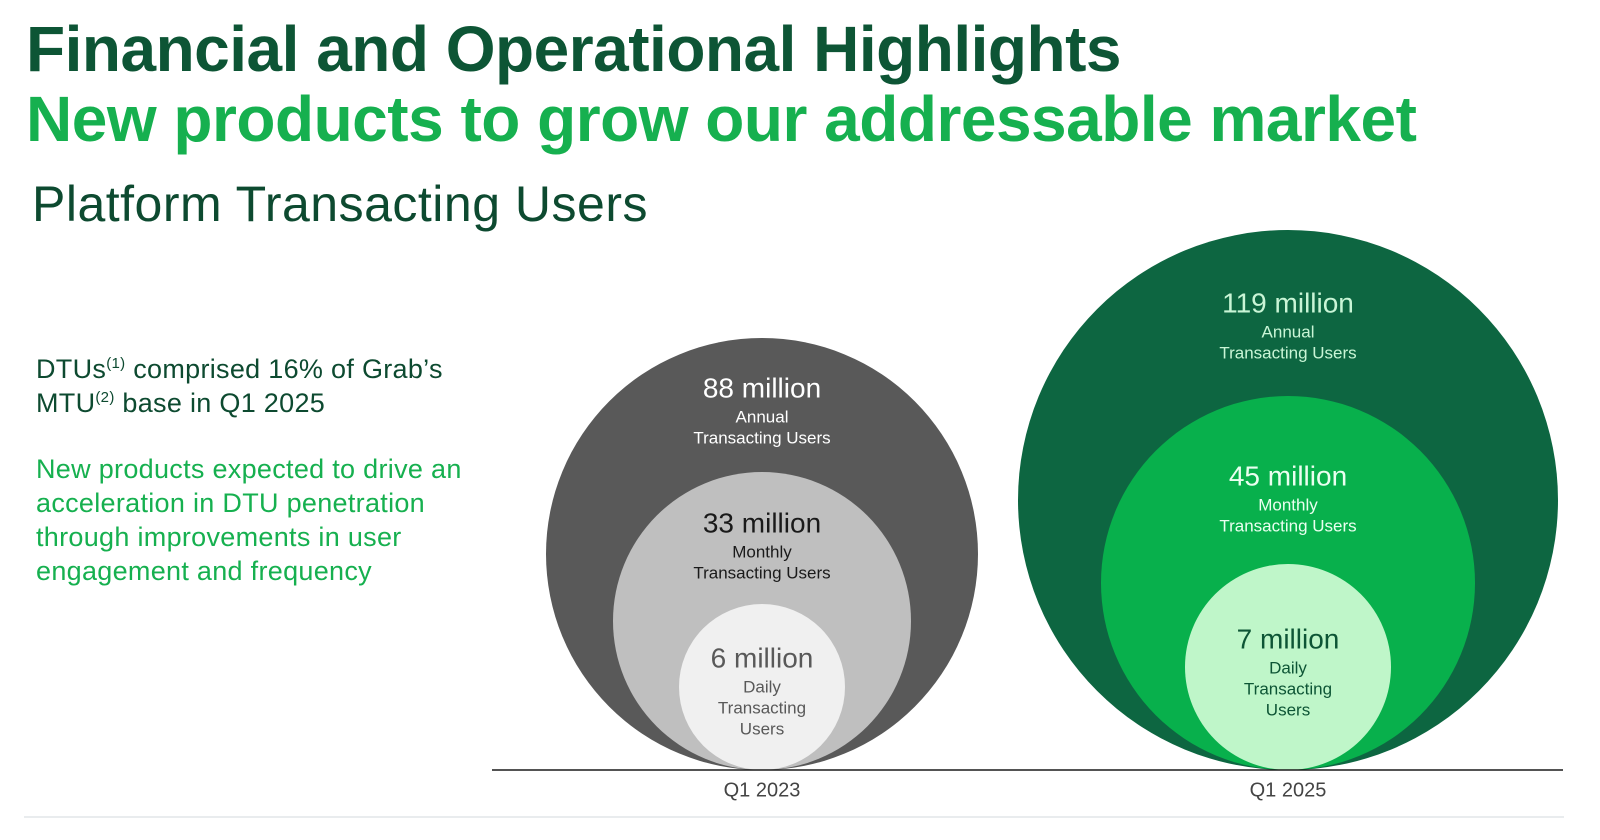 The image size is (1600, 840). What do you see at coordinates (220, 403) in the screenshot?
I see `dtu-text-3: base in Q1 2025` at bounding box center [220, 403].